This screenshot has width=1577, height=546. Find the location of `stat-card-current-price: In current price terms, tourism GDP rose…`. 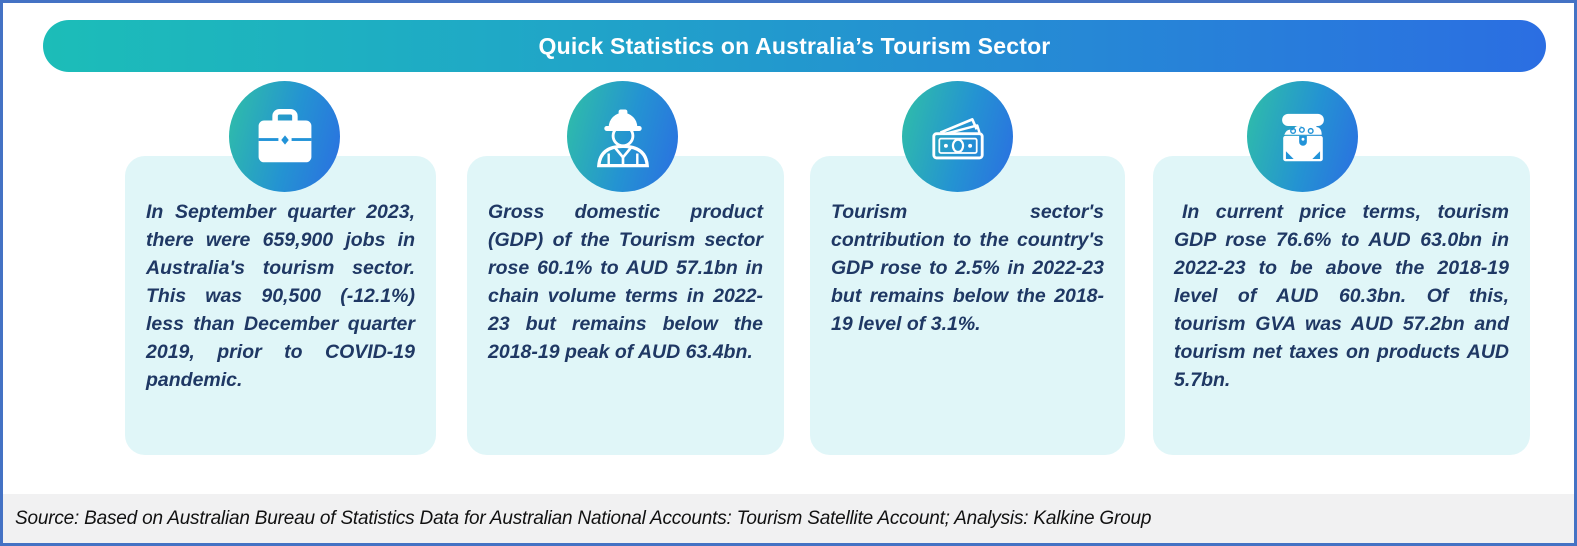

stat-card-current-price: In current price terms, tourism GDP rose… is located at coordinates (1341, 305).